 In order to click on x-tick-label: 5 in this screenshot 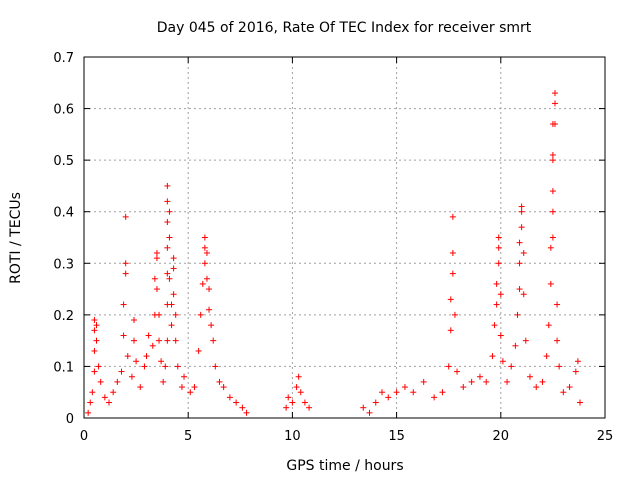, I will do `click(188, 436)`.